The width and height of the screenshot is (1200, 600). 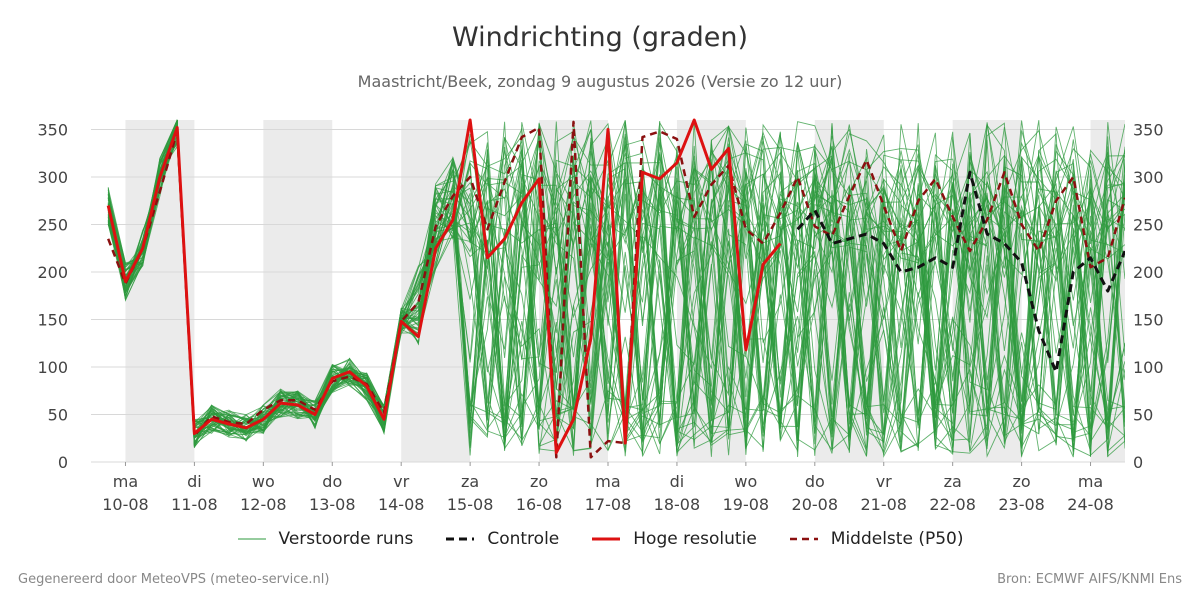 What do you see at coordinates (470, 504) in the screenshot?
I see `x-tick-date-label: 15-08` at bounding box center [470, 504].